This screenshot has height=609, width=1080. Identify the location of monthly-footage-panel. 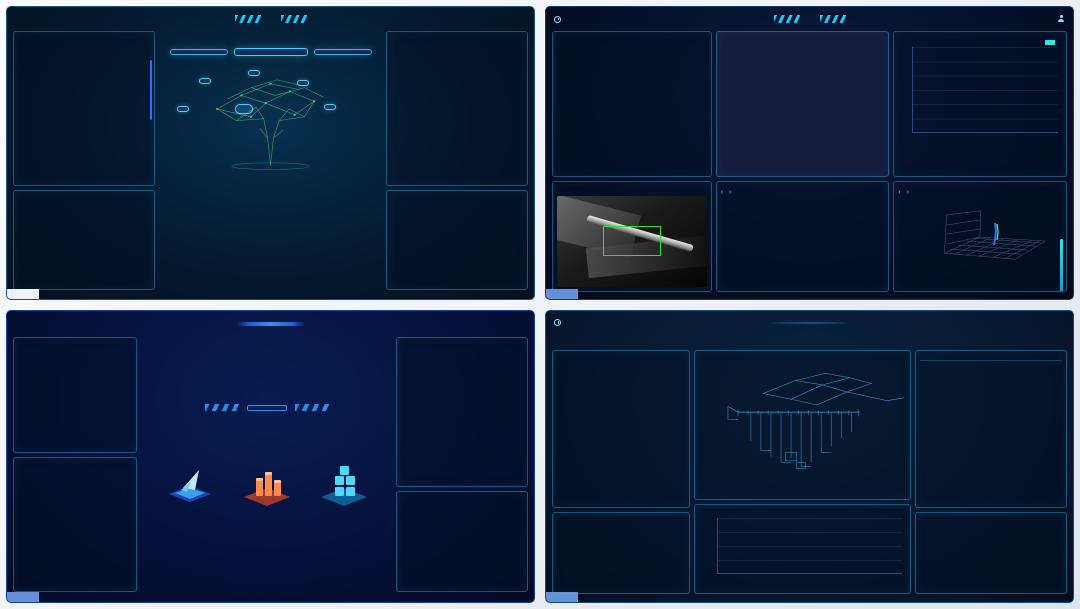
(802, 548).